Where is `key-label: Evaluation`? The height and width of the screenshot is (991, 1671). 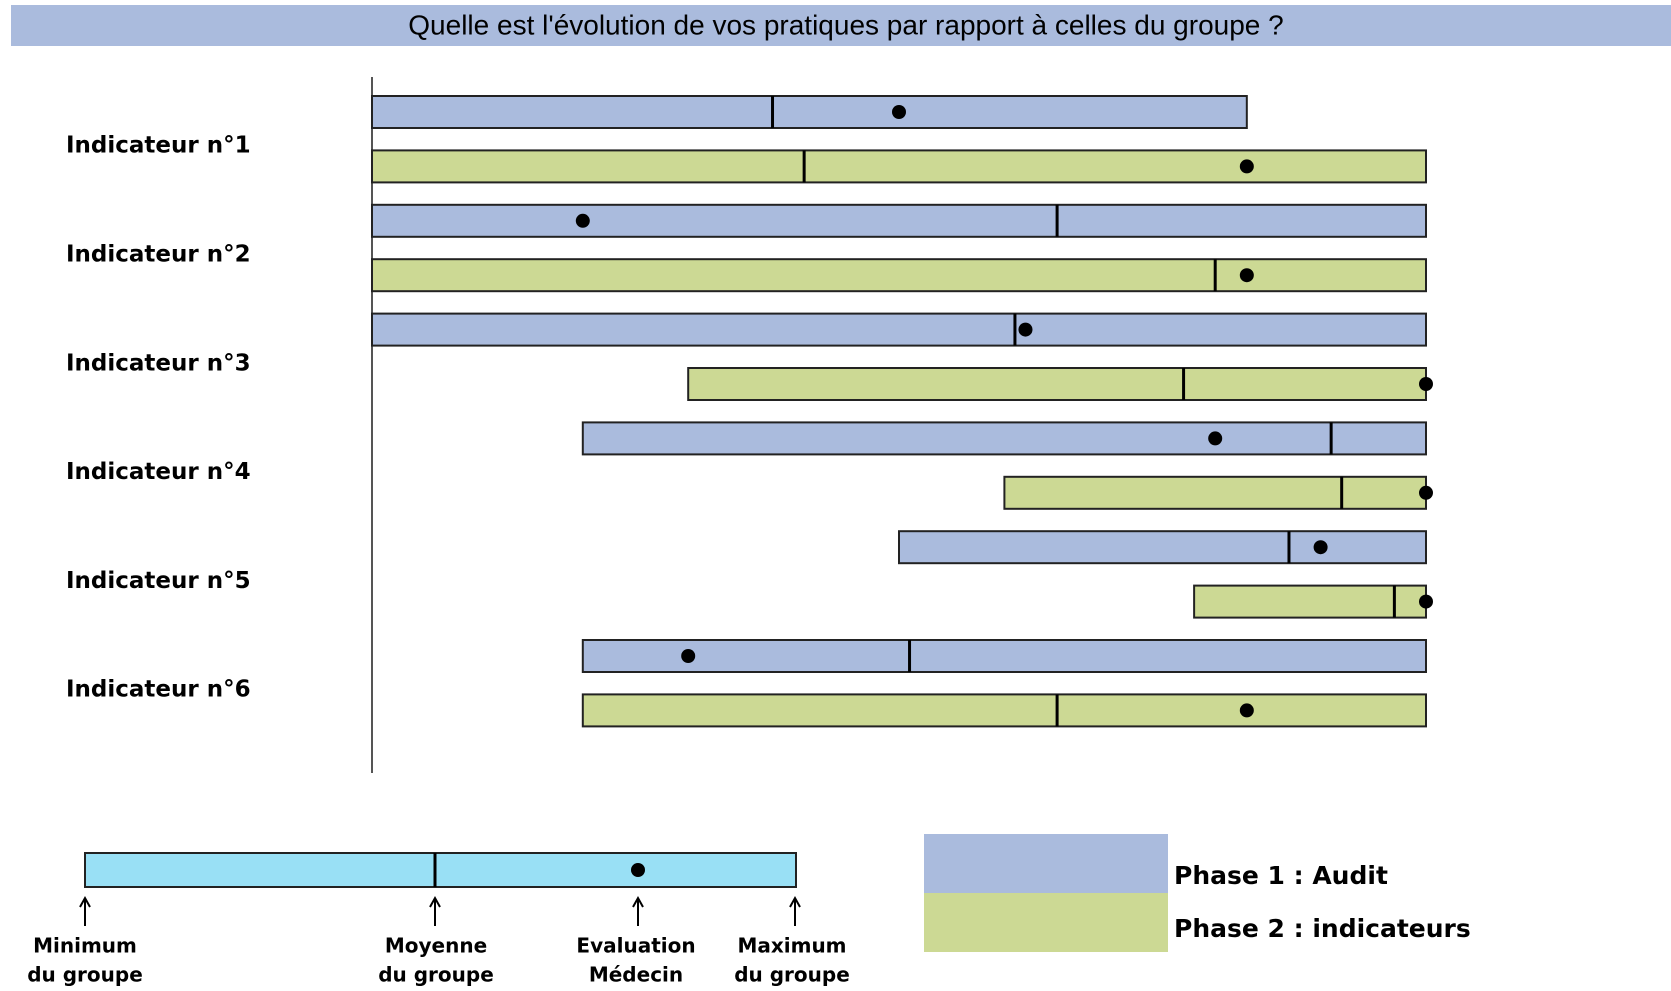
key-label: Evaluation is located at coordinates (635, 946).